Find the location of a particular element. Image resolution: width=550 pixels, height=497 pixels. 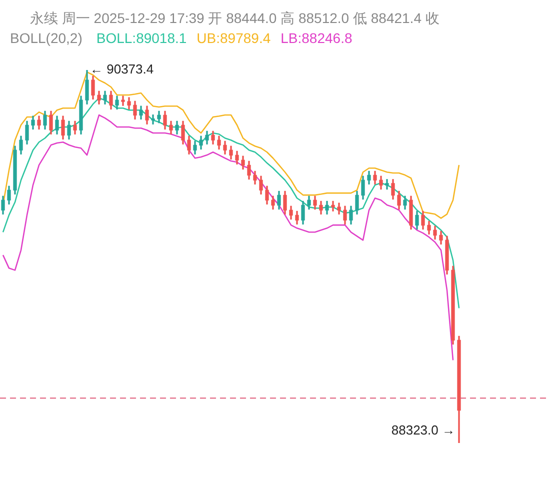

annotation: ← 90373.4 is located at coordinates (122, 69).